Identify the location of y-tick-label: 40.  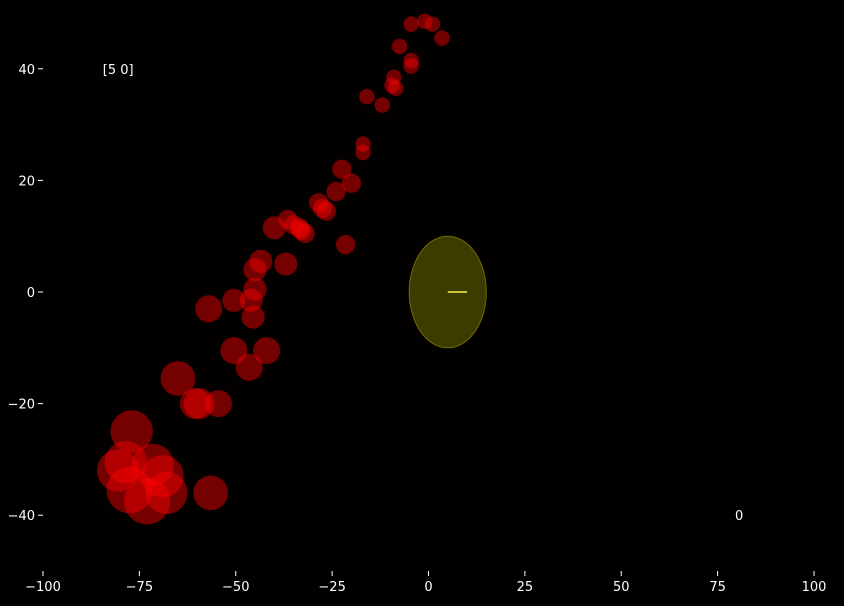
(26, 70).